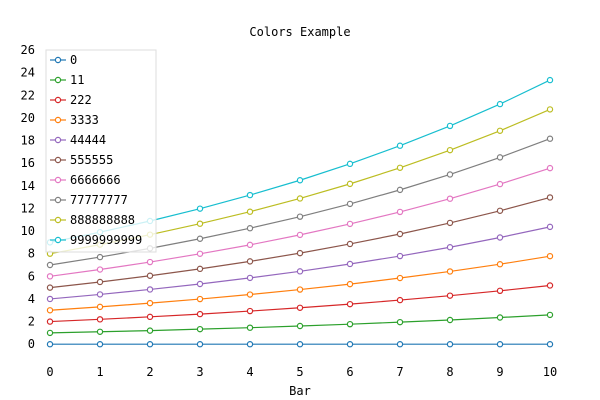 The height and width of the screenshot is (400, 600). I want to click on y-tick-label: 16, so click(28, 163).